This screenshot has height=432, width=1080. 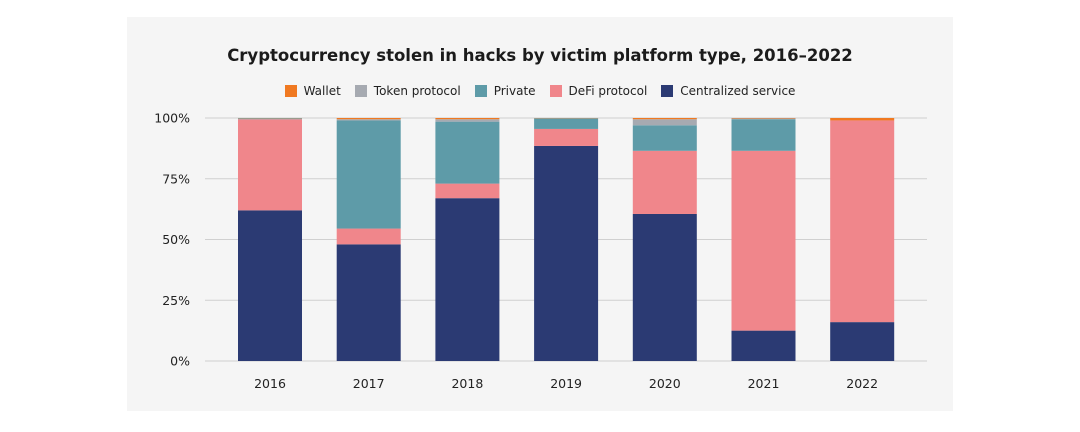 I want to click on y-tick-label: 25%, so click(x=176, y=300).